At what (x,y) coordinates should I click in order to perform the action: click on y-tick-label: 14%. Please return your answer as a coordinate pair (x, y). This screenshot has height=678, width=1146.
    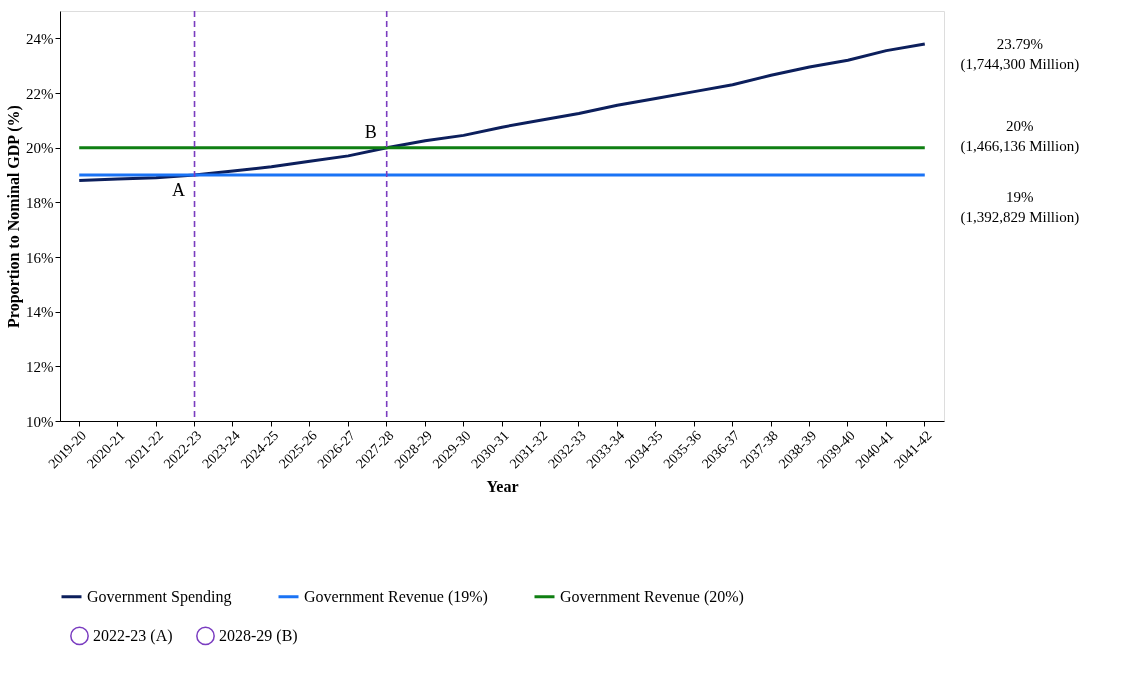
    Looking at the image, I should click on (40, 312).